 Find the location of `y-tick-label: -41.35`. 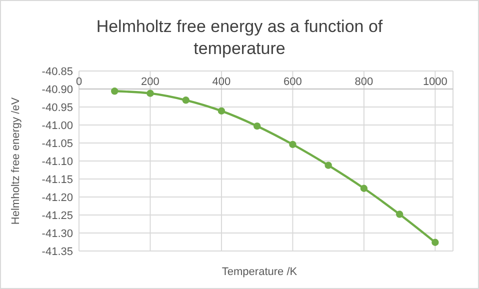

y-tick-label: -41.35 is located at coordinates (57, 252).